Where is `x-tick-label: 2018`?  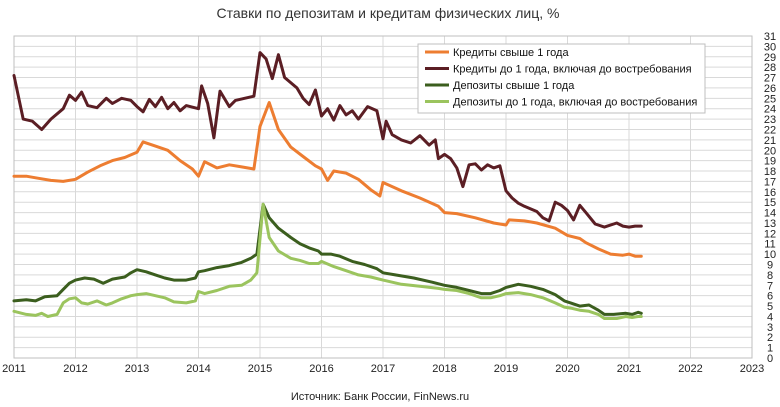 x-tick-label: 2018 is located at coordinates (444, 369).